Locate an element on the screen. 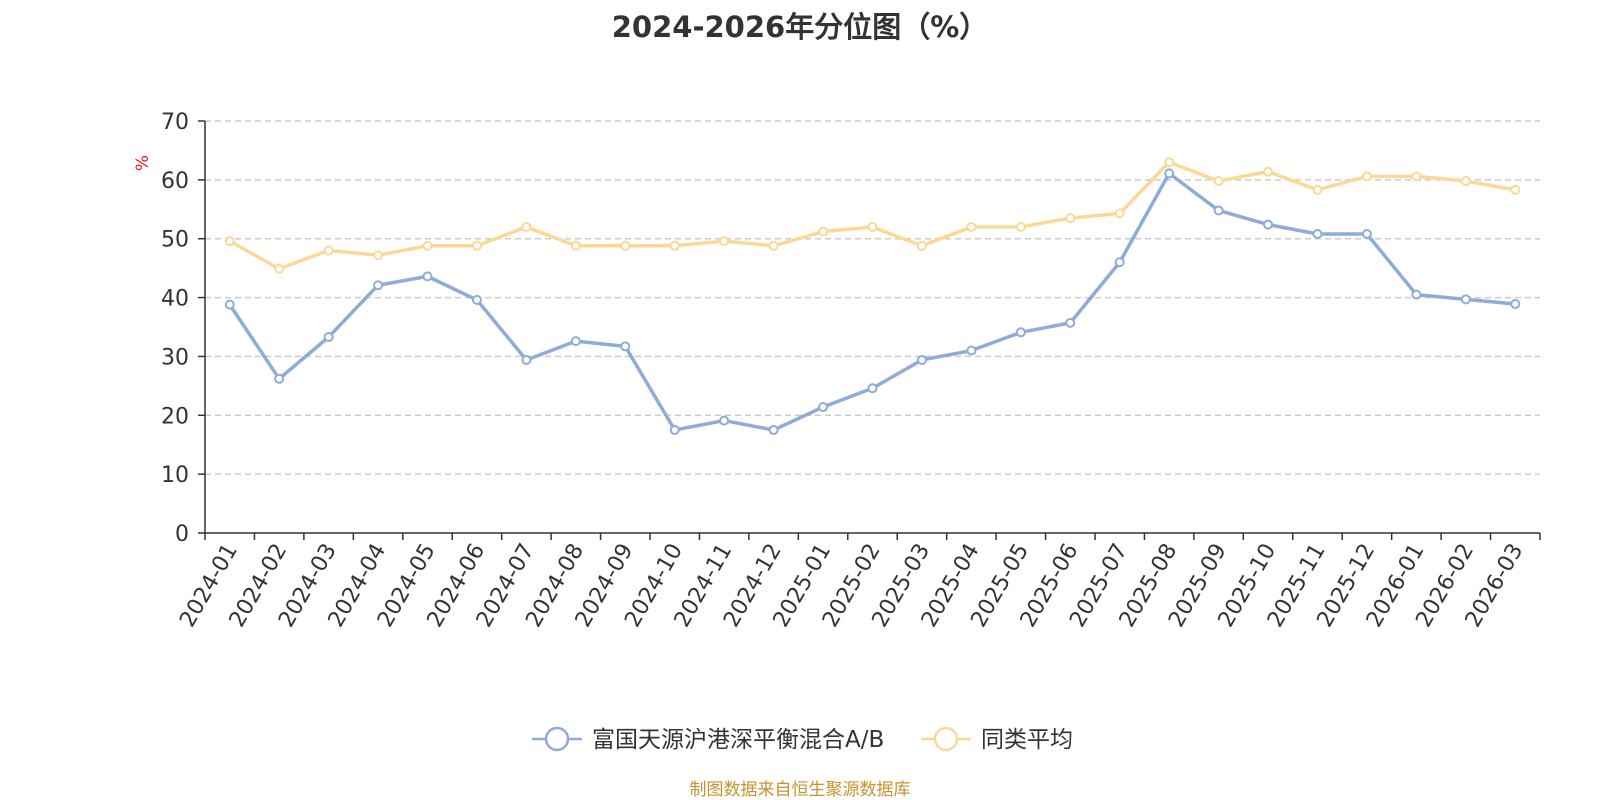  y-tick-label: 0 is located at coordinates (182, 534).